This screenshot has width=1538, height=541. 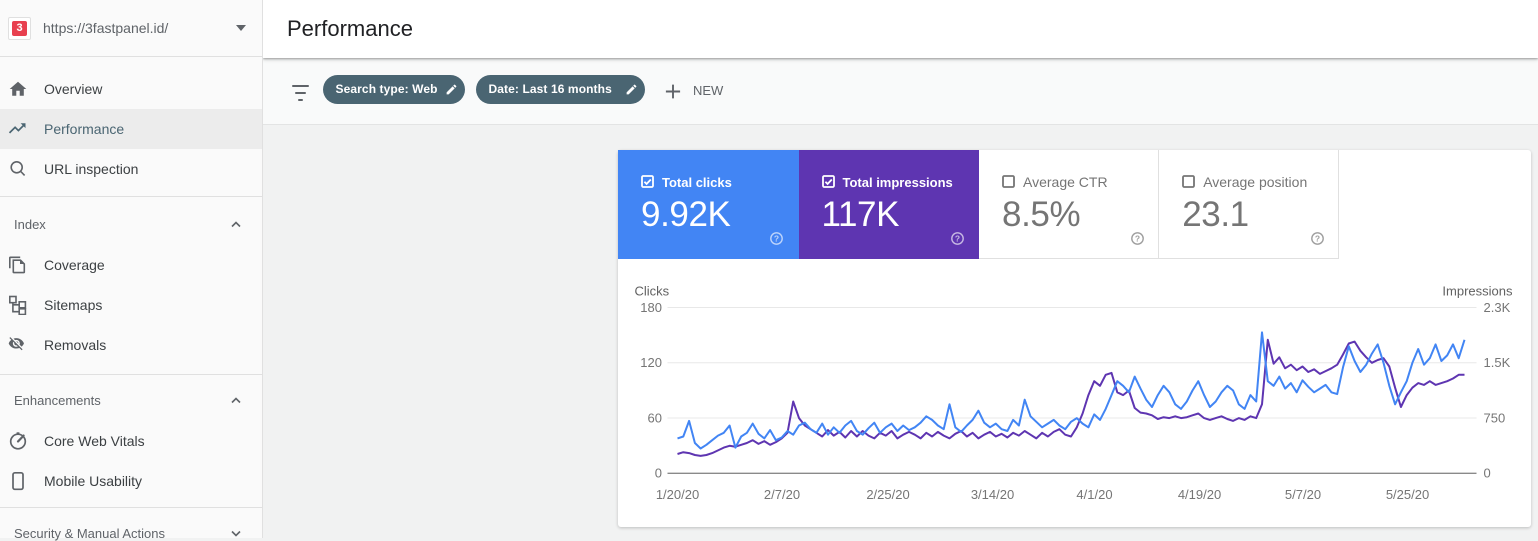 I want to click on svg-text: 120, so click(x=651, y=362).